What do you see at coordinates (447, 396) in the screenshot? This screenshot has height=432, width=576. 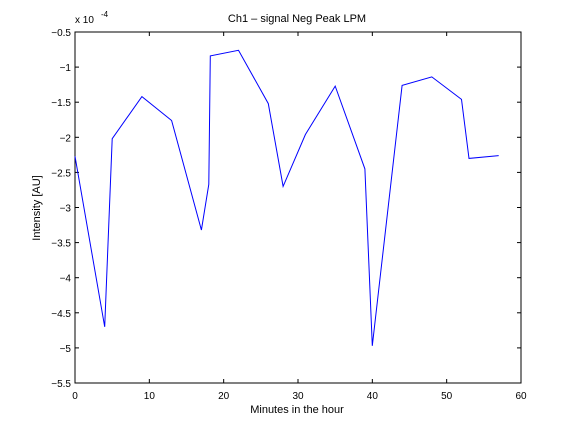 I see `x-tick-label: 50` at bounding box center [447, 396].